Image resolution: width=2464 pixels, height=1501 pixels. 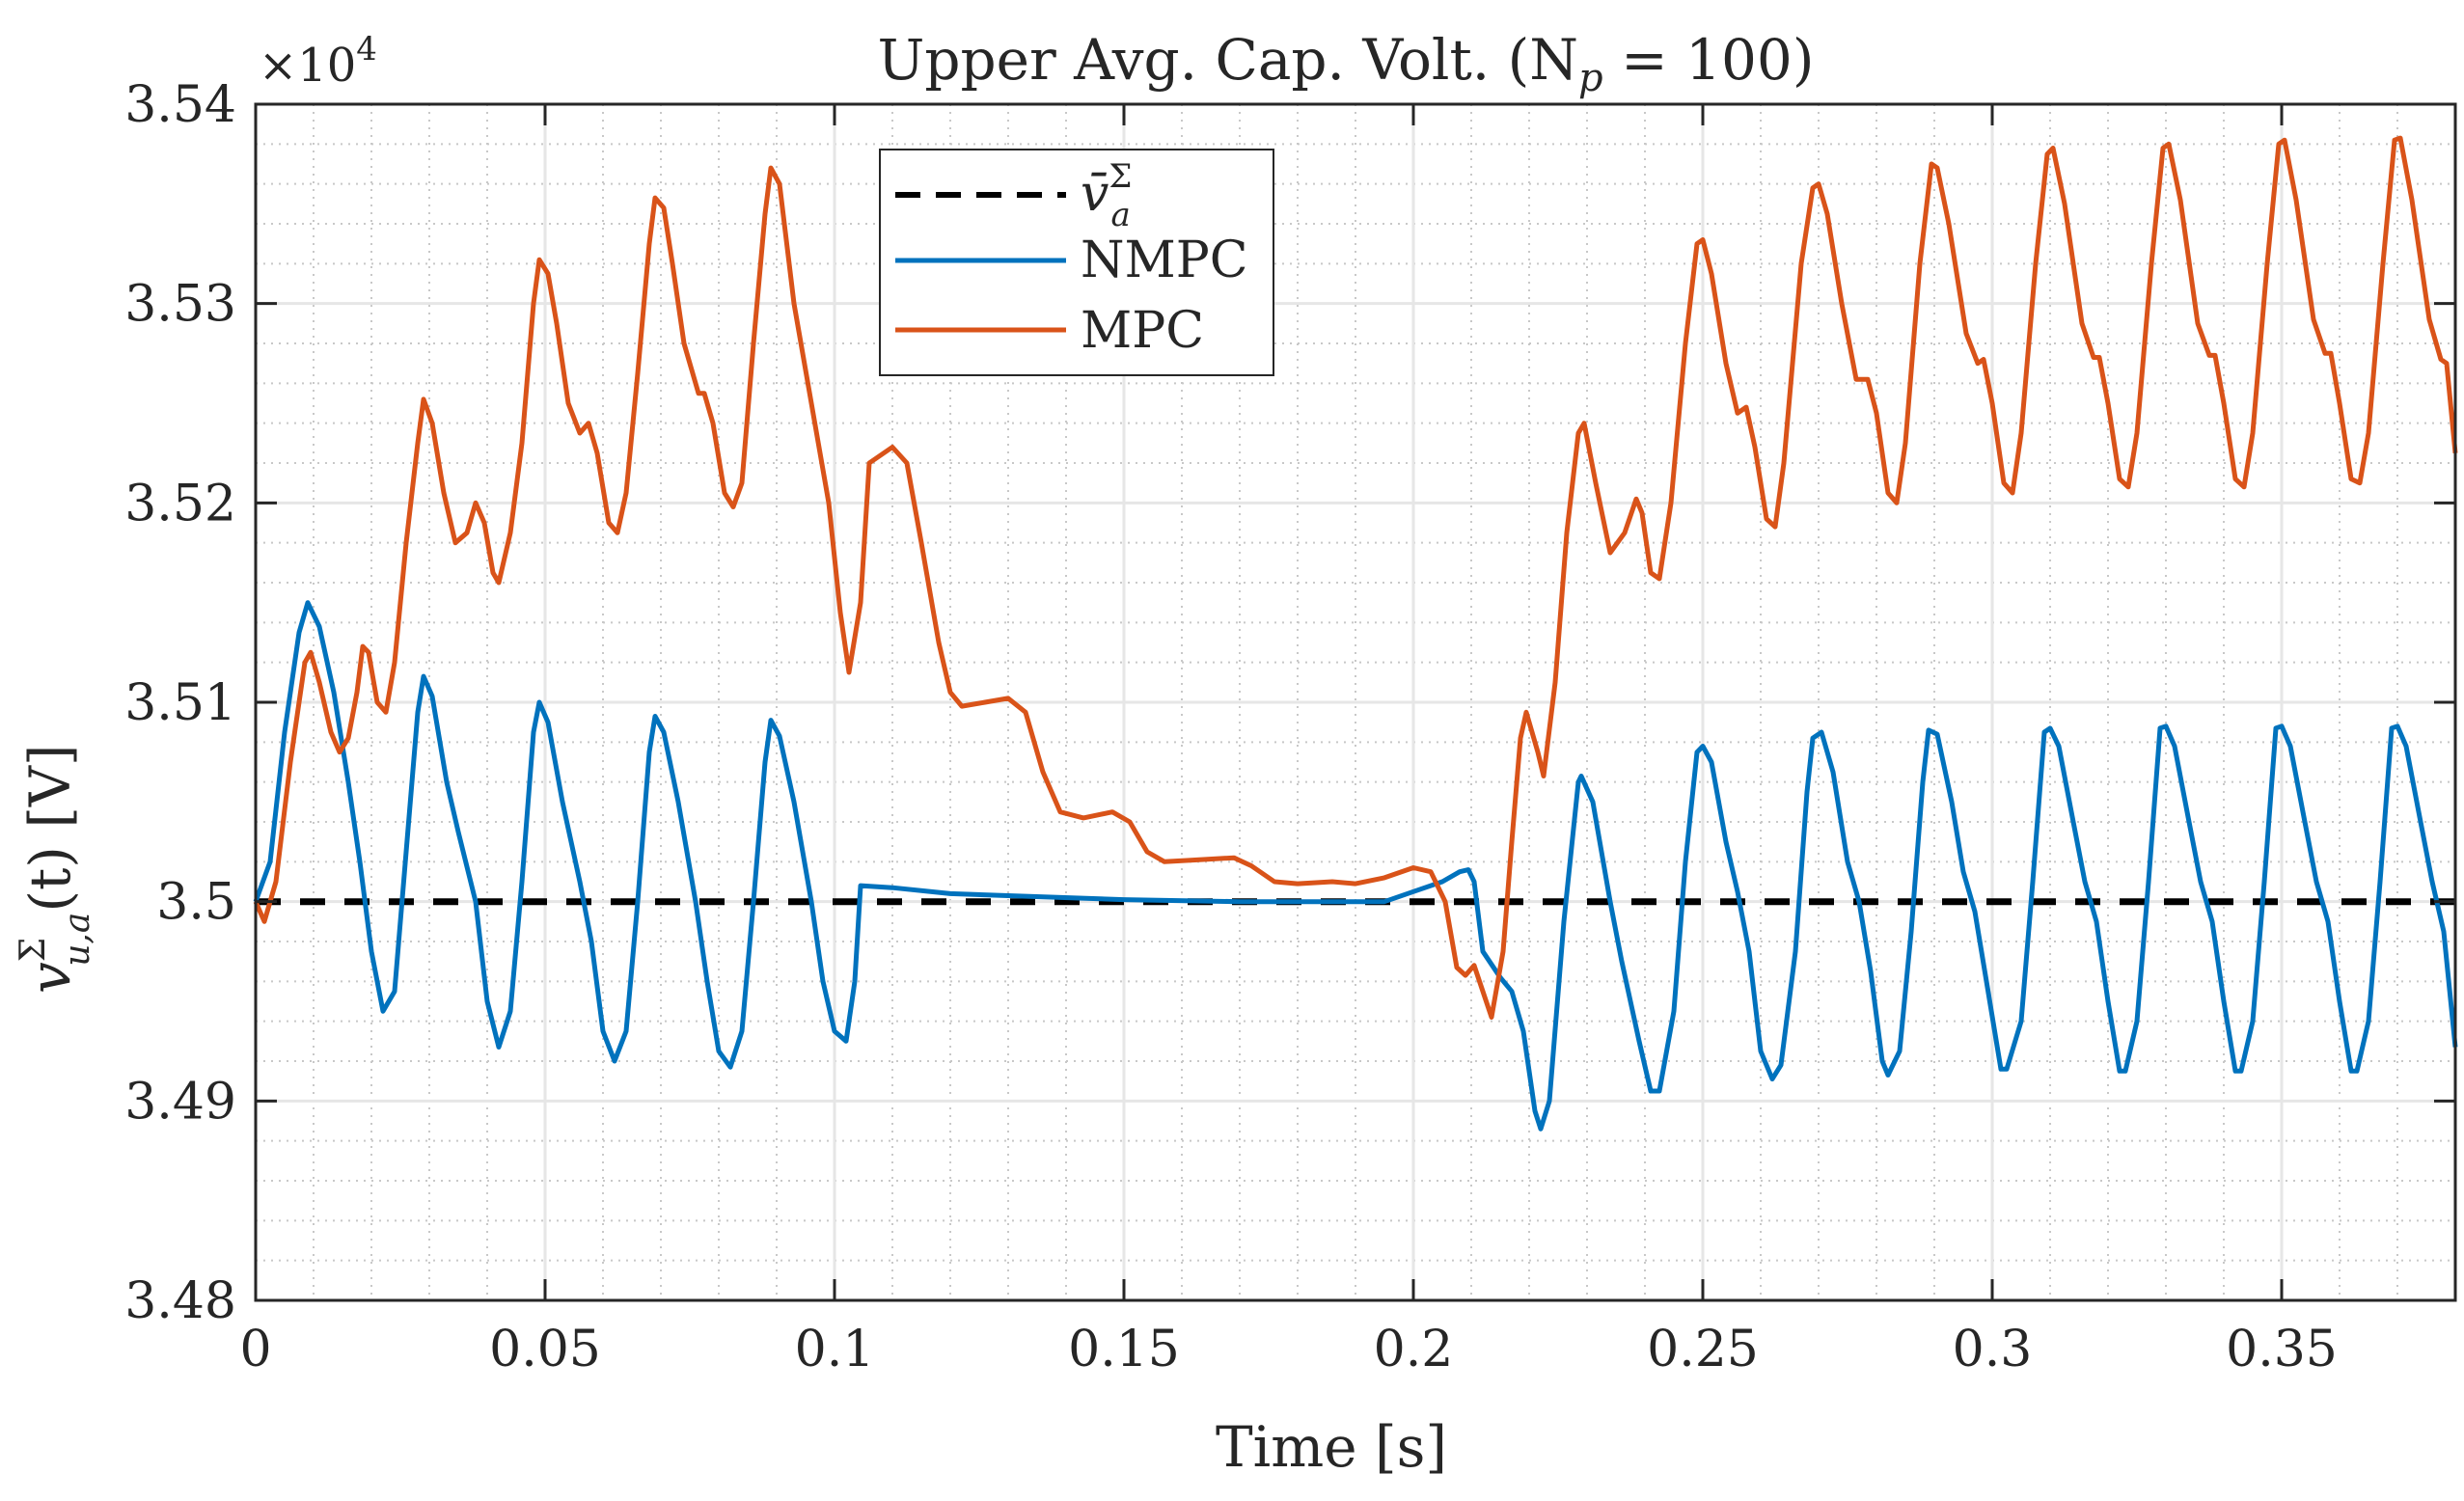 What do you see at coordinates (2282, 1349) in the screenshot?
I see `x-tick-label: 0.35` at bounding box center [2282, 1349].